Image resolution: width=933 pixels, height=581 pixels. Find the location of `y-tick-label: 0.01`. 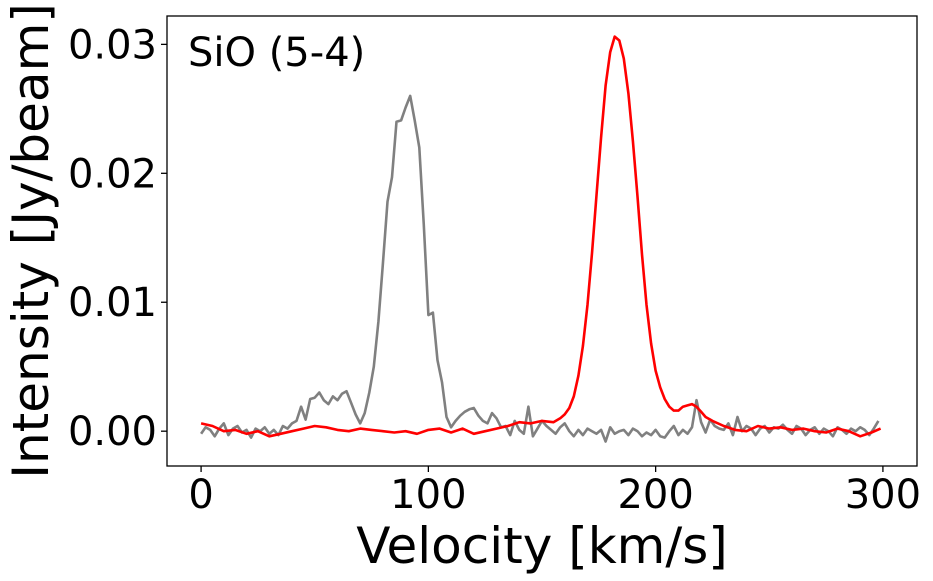

y-tick-label: 0.01 is located at coordinates (112, 303).